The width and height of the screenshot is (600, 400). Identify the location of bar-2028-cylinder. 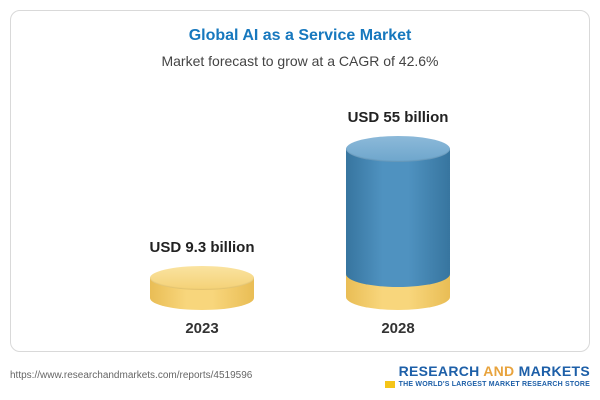
(398, 223).